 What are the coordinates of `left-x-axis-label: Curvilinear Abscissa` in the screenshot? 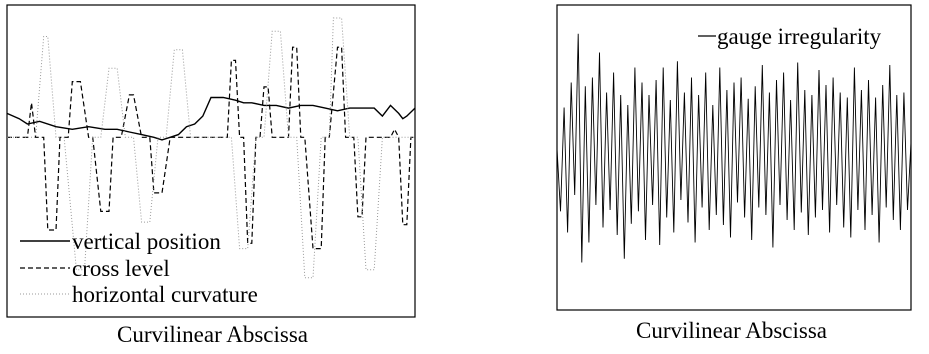 It's located at (212, 334).